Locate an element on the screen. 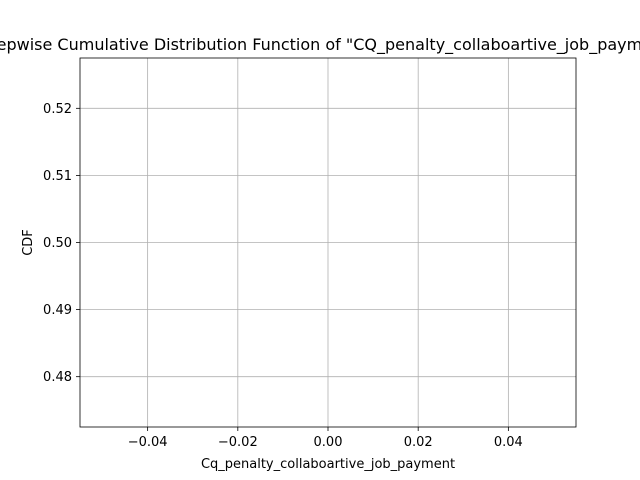 The image size is (640, 480). y-tick-label: 0.52 is located at coordinates (57, 109).